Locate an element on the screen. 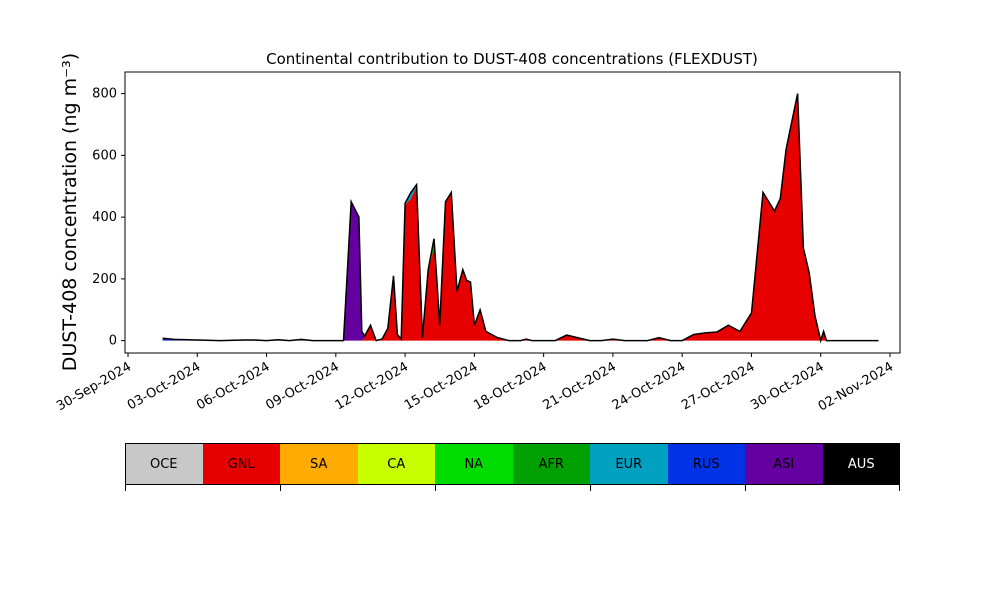  legend-item-asi: ASI is located at coordinates (784, 464).